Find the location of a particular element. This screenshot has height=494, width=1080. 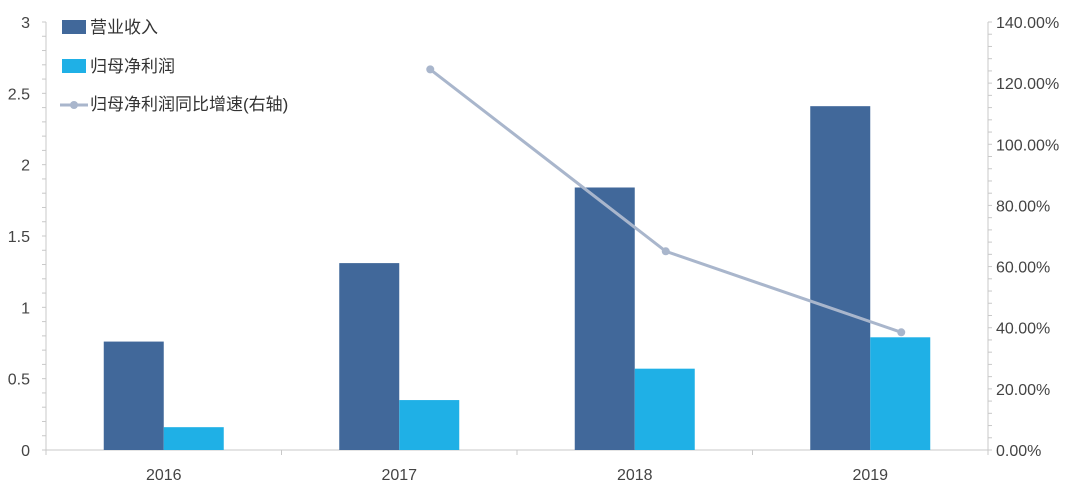

x-tick-label: 2018 is located at coordinates (635, 475).